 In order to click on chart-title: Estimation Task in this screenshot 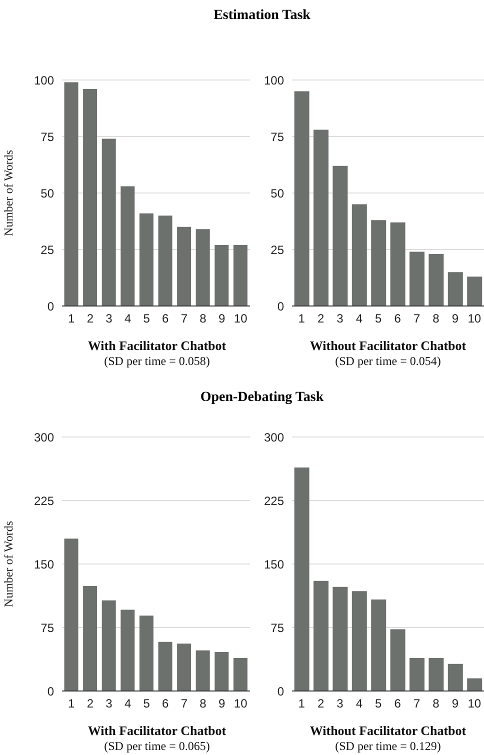, I will do `click(262, 16)`.